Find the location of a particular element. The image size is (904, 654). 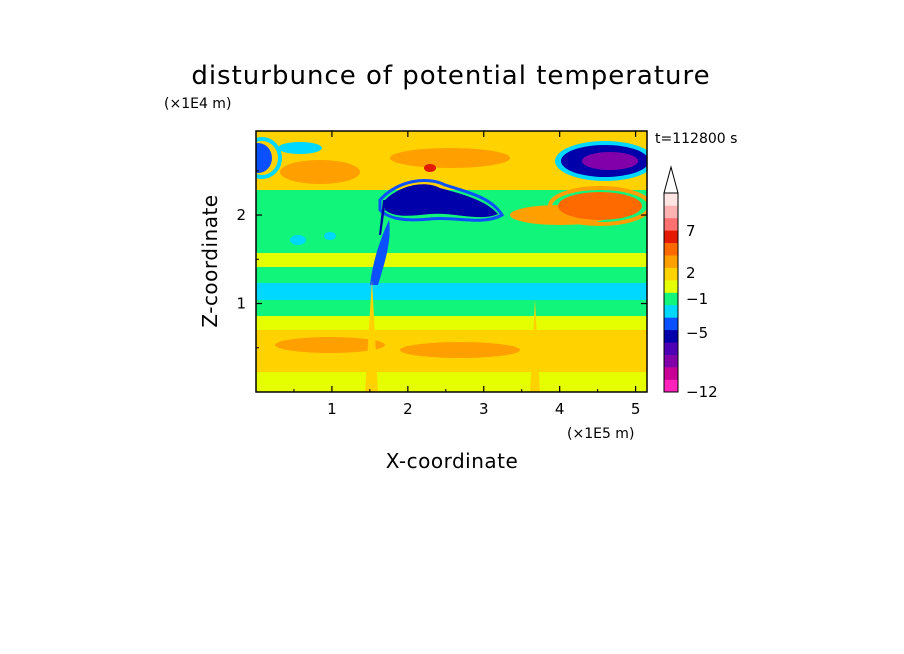

cyan-patch-left is located at coordinates (298, 240).